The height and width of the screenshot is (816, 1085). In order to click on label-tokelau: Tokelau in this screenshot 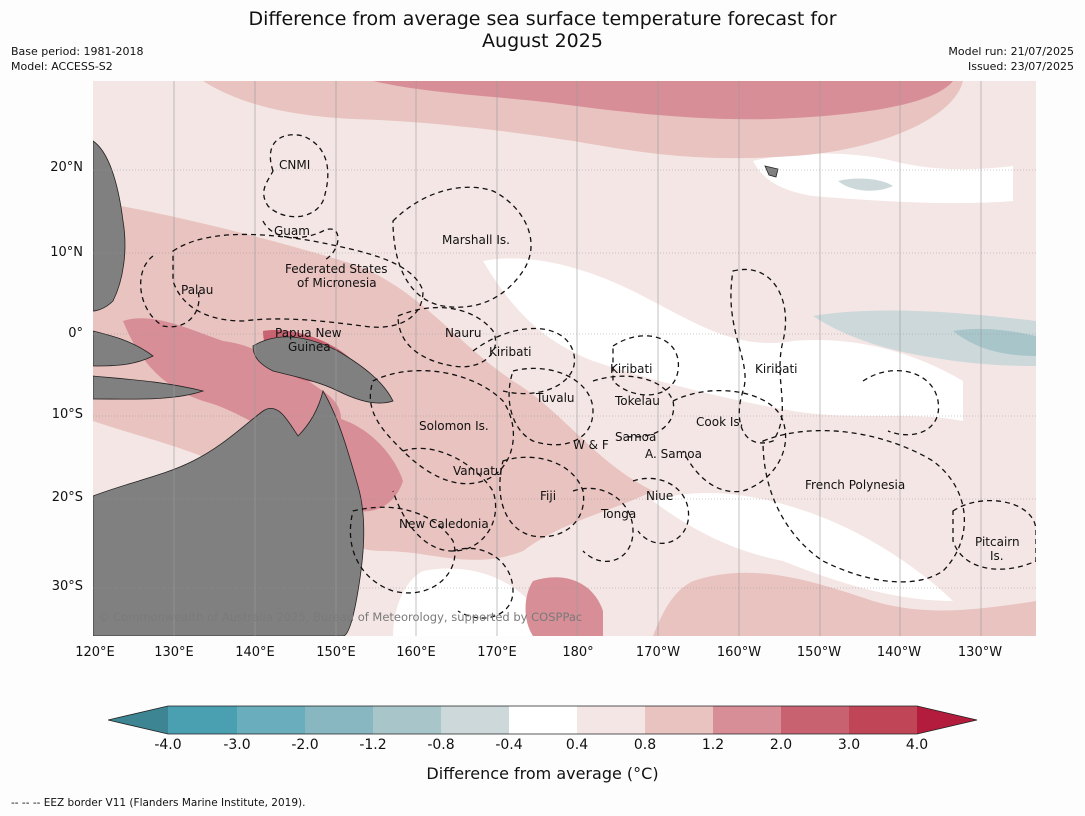, I will do `click(637, 401)`.